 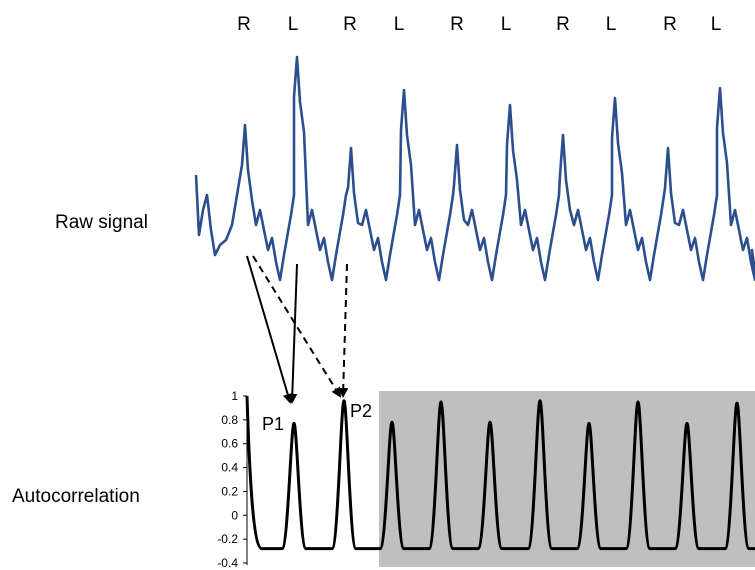 I want to click on lag-arrows, so click(x=297, y=329).